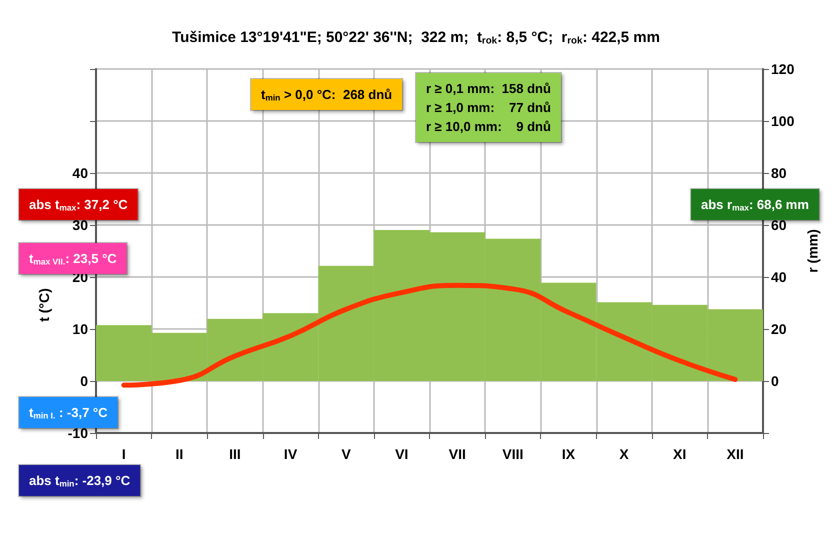  What do you see at coordinates (291, 454) in the screenshot?
I see `x-tick-label: IV` at bounding box center [291, 454].